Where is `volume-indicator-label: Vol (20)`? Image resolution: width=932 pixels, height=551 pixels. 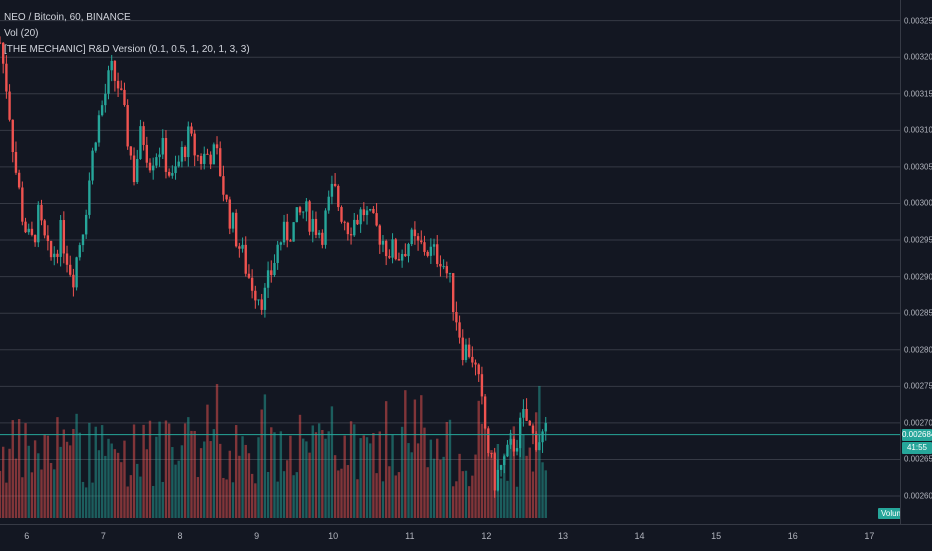 volume-indicator-label: Vol (20) is located at coordinates (21, 33).